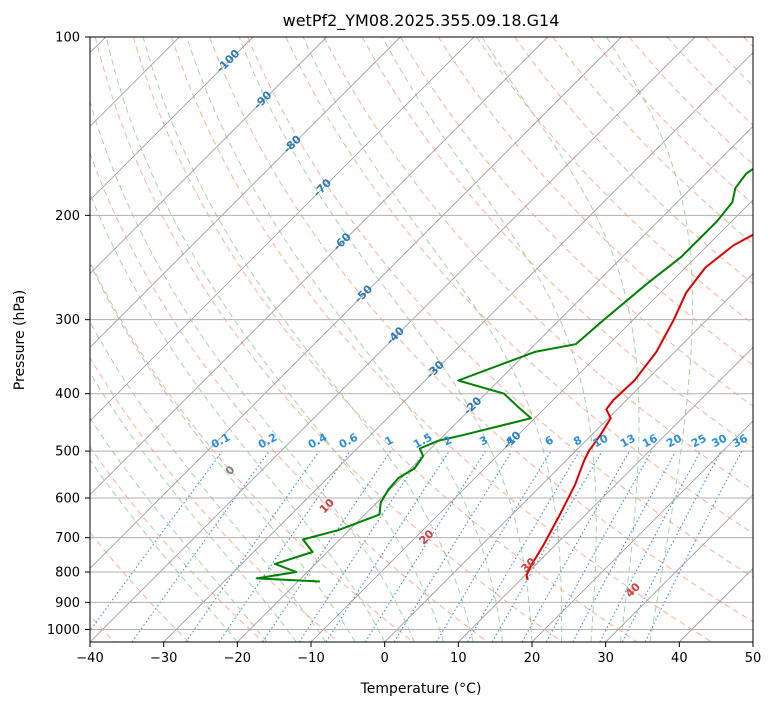 Image resolution: width=775 pixels, height=708 pixels. Describe the element at coordinates (421, 21) in the screenshot. I see `chart-title: wetPf2_YM08.2025.355.09.18.G14` at that location.